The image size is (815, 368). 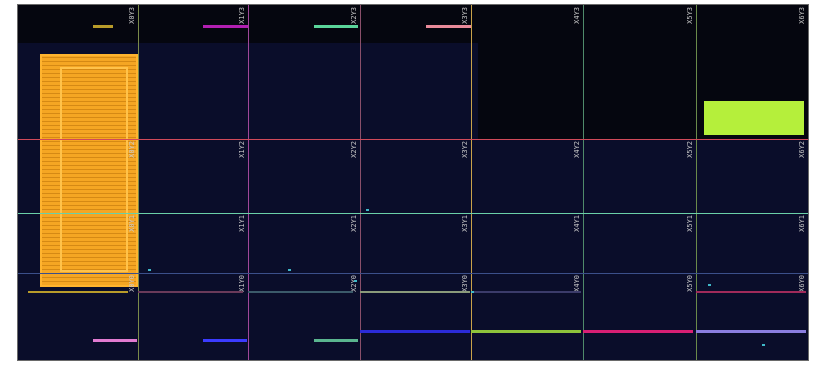 What do you see at coordinates (577, 149) in the screenshot?
I see `clock-region-label: X4Y2` at bounding box center [577, 149].